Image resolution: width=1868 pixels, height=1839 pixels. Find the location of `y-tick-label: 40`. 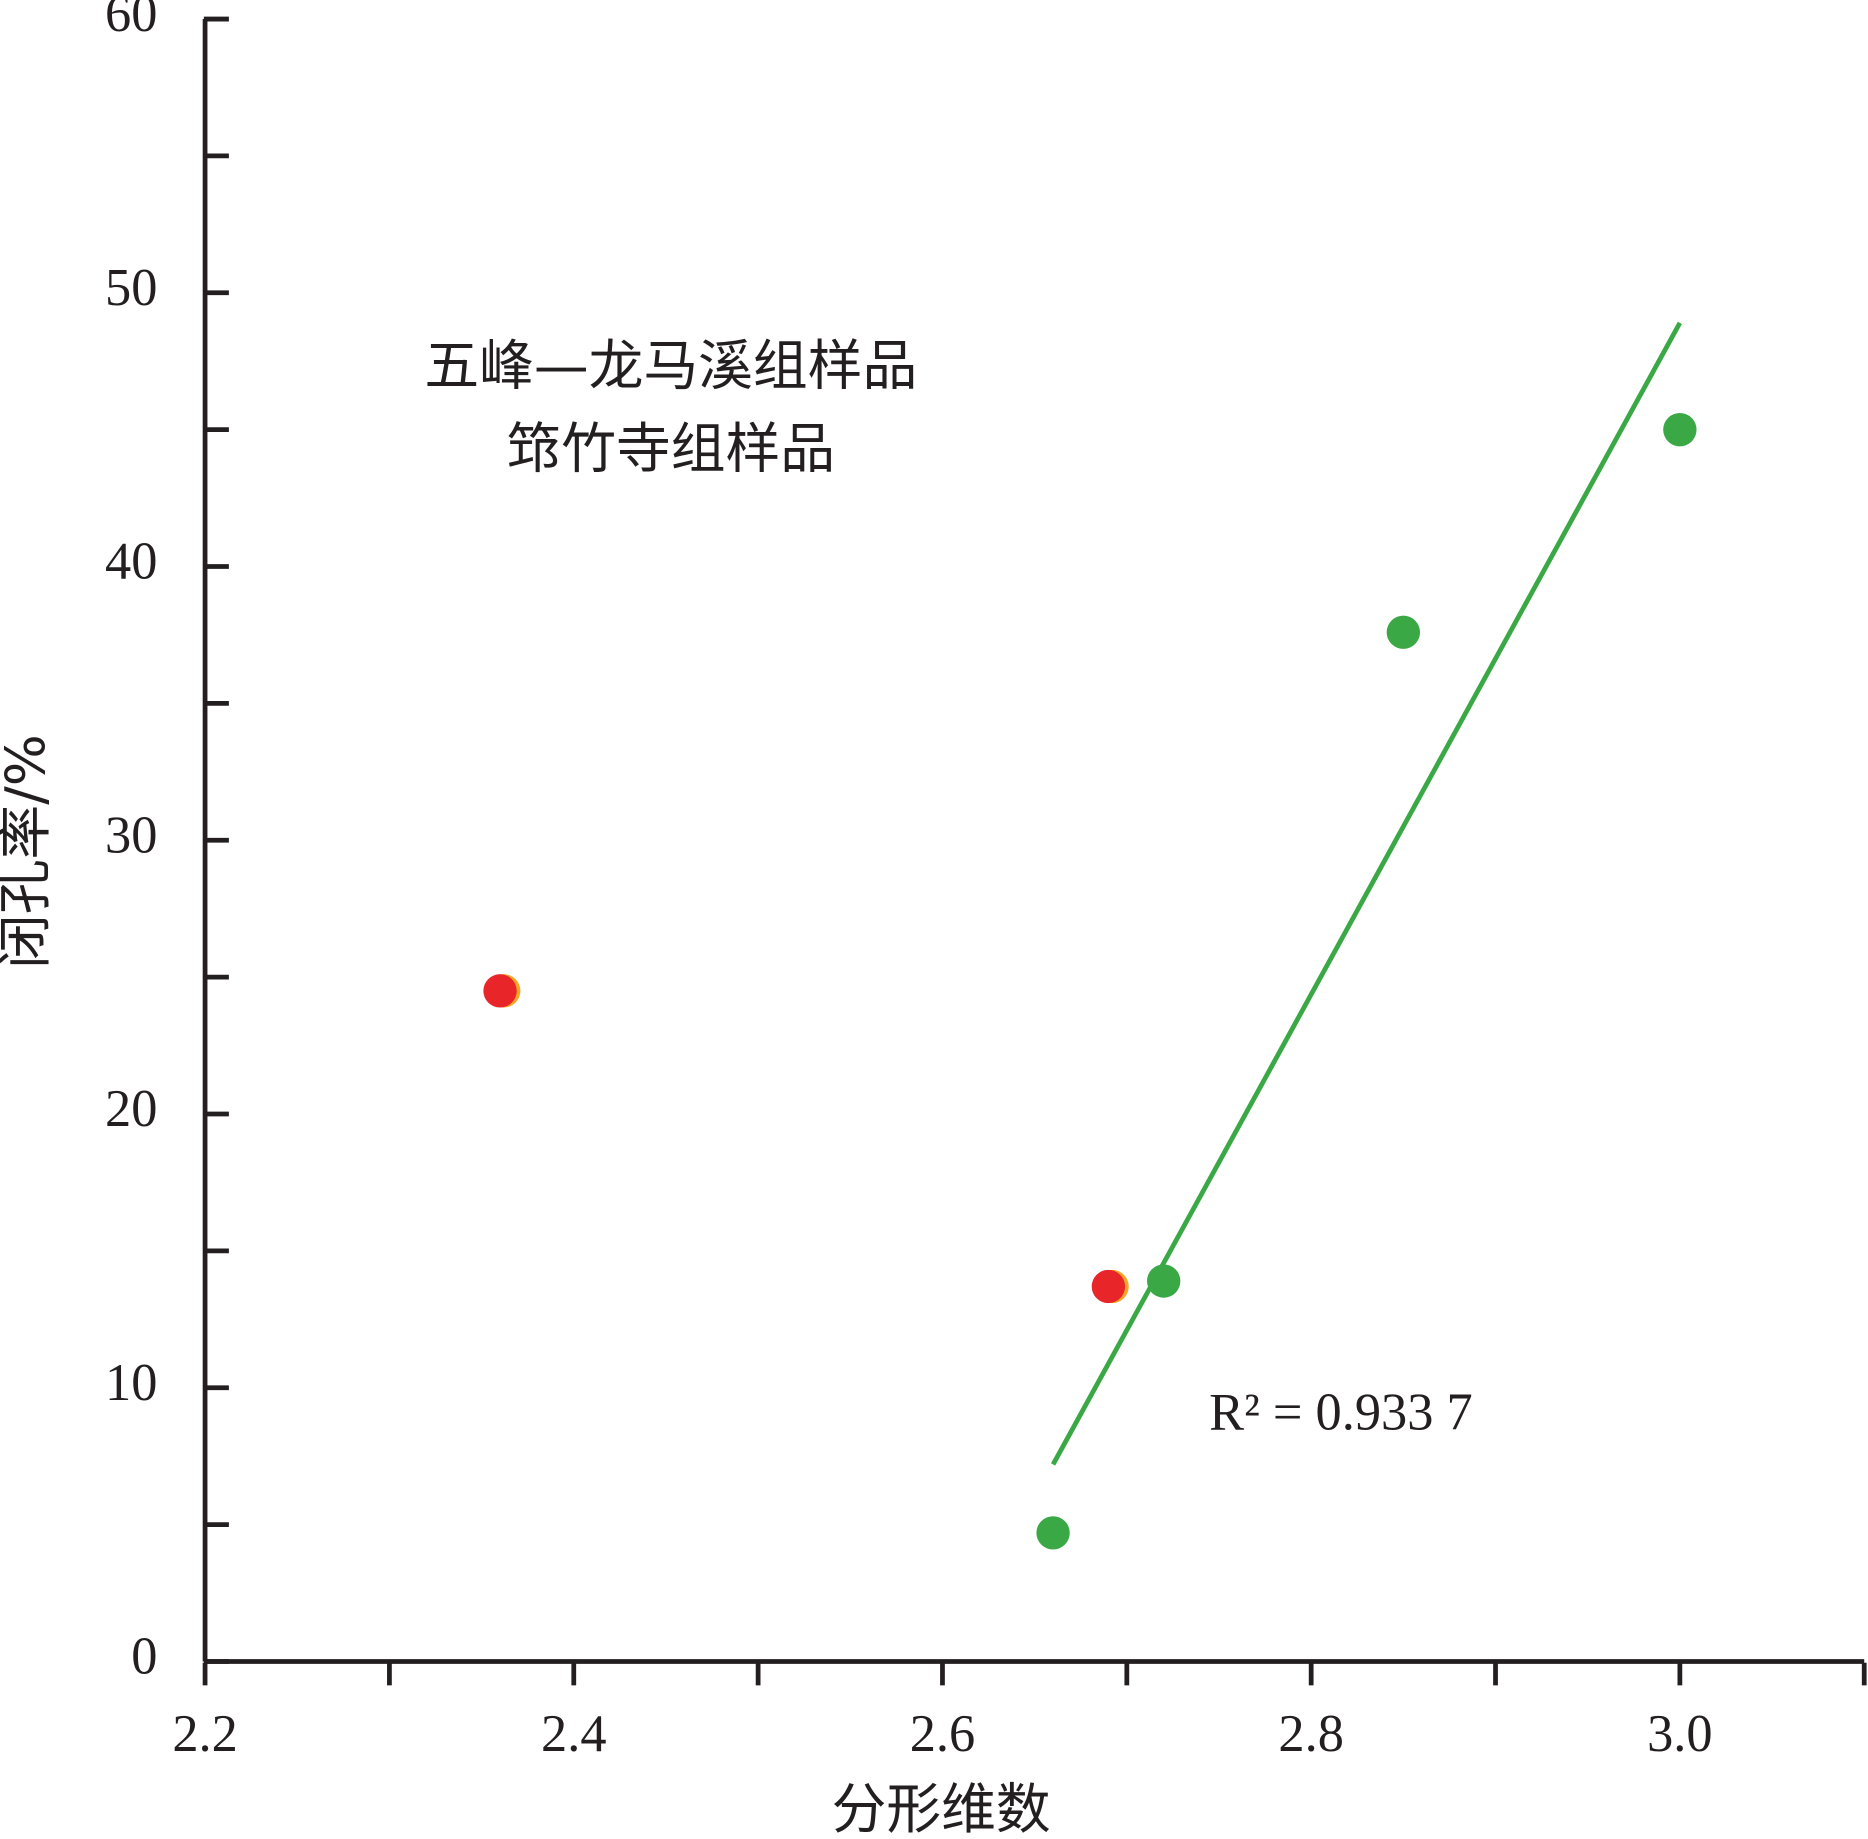

y-tick-label: 40 is located at coordinates (131, 562).